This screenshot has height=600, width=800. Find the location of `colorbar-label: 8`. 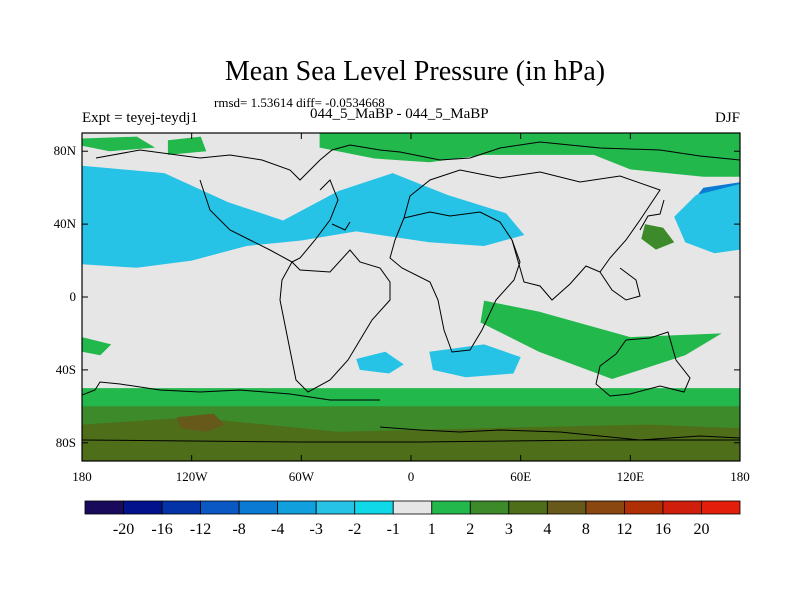

colorbar-label: 8 is located at coordinates (586, 529).